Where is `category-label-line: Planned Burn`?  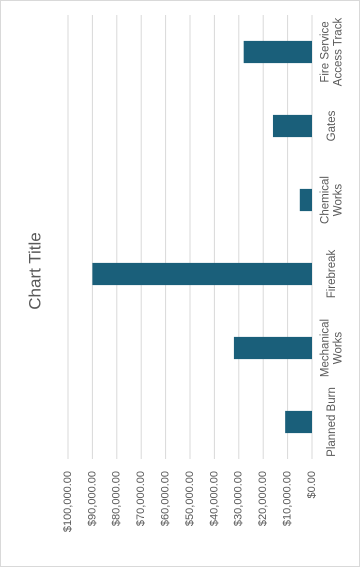 category-label-line: Planned Burn is located at coordinates (332, 422).